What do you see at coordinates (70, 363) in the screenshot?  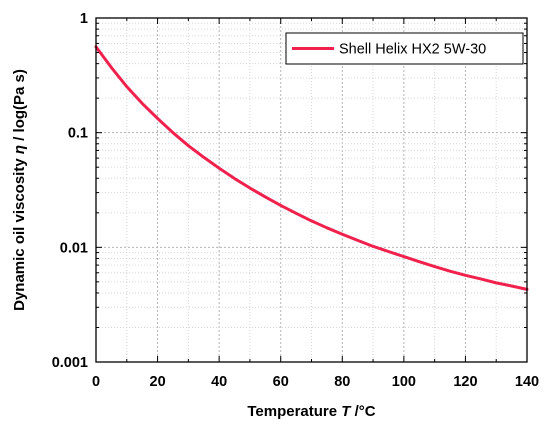 I see `y-tick-label: 0.001` at bounding box center [70, 363].